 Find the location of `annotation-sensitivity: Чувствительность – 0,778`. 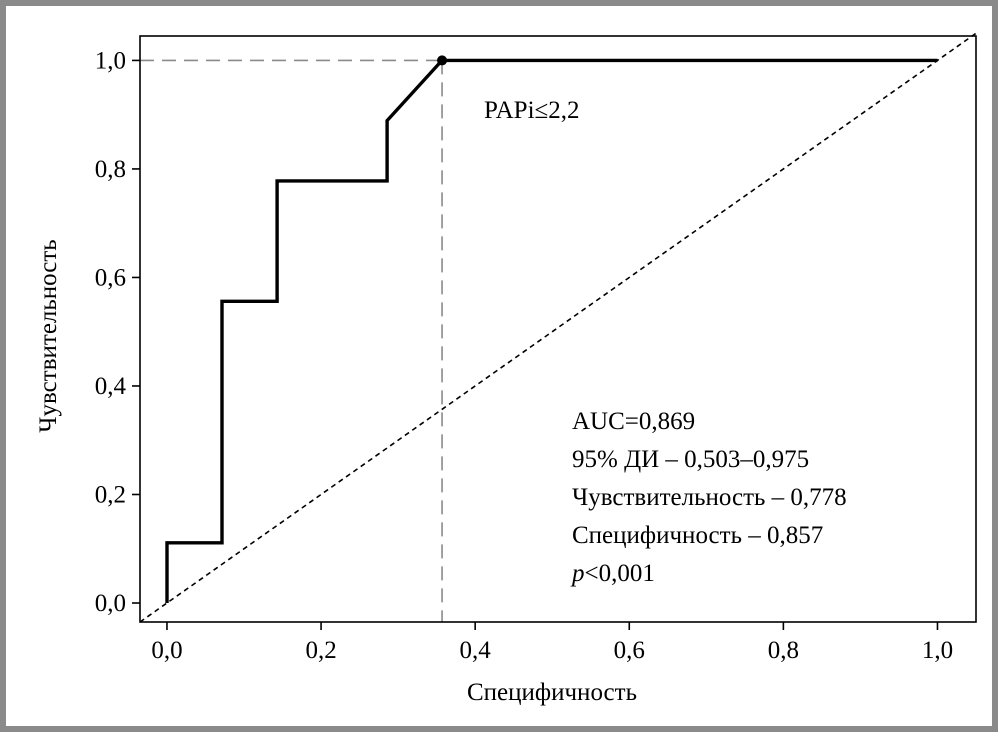

annotation-sensitivity: Чувствительность – 0,778 is located at coordinates (709, 497).